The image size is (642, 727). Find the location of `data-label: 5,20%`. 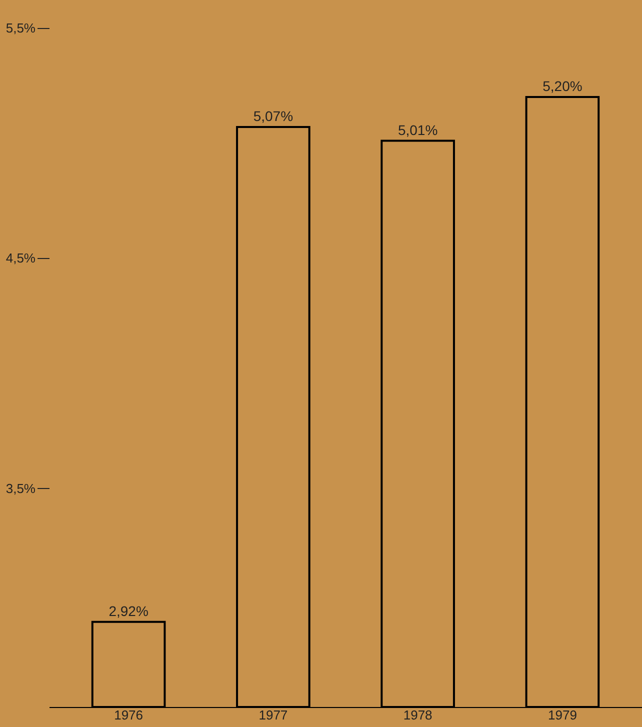

data-label: 5,20% is located at coordinates (562, 86).